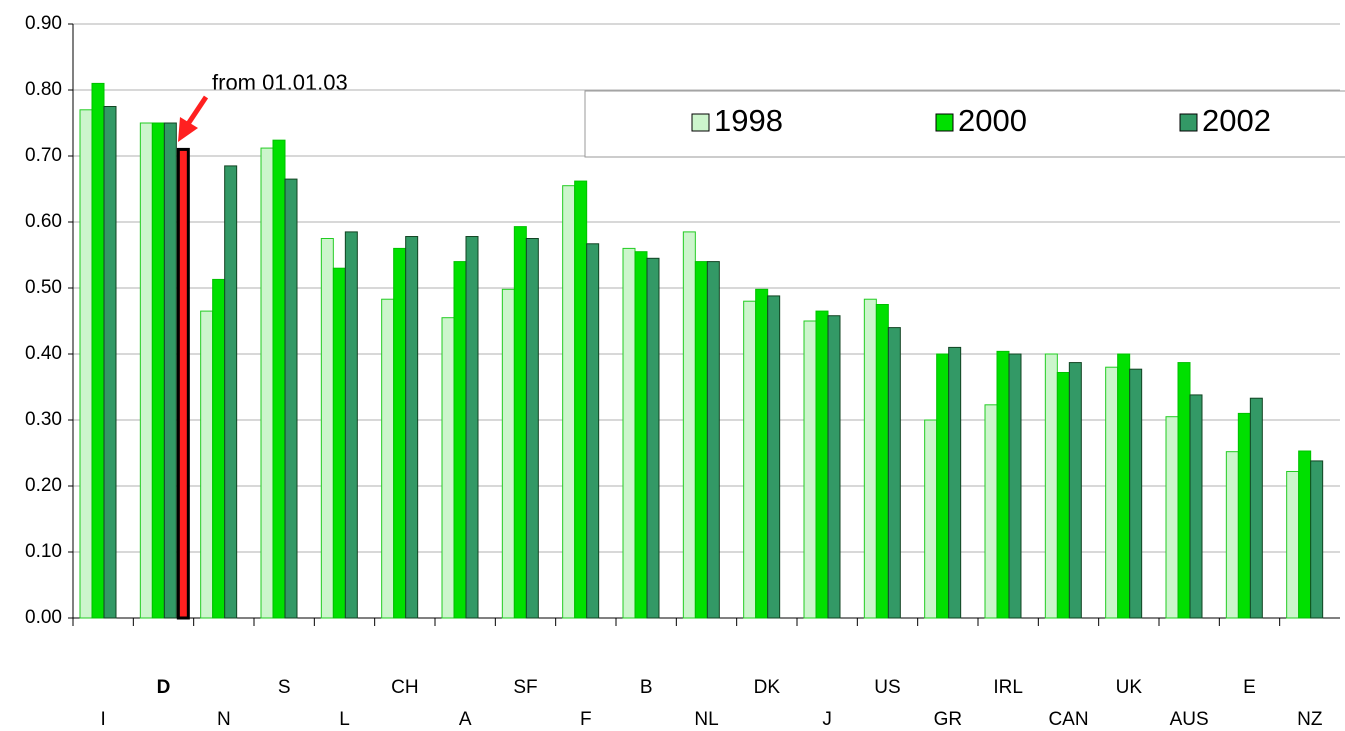 This screenshot has width=1345, height=731. What do you see at coordinates (43, 287) in the screenshot?
I see `y-tick-label: 0.50` at bounding box center [43, 287].